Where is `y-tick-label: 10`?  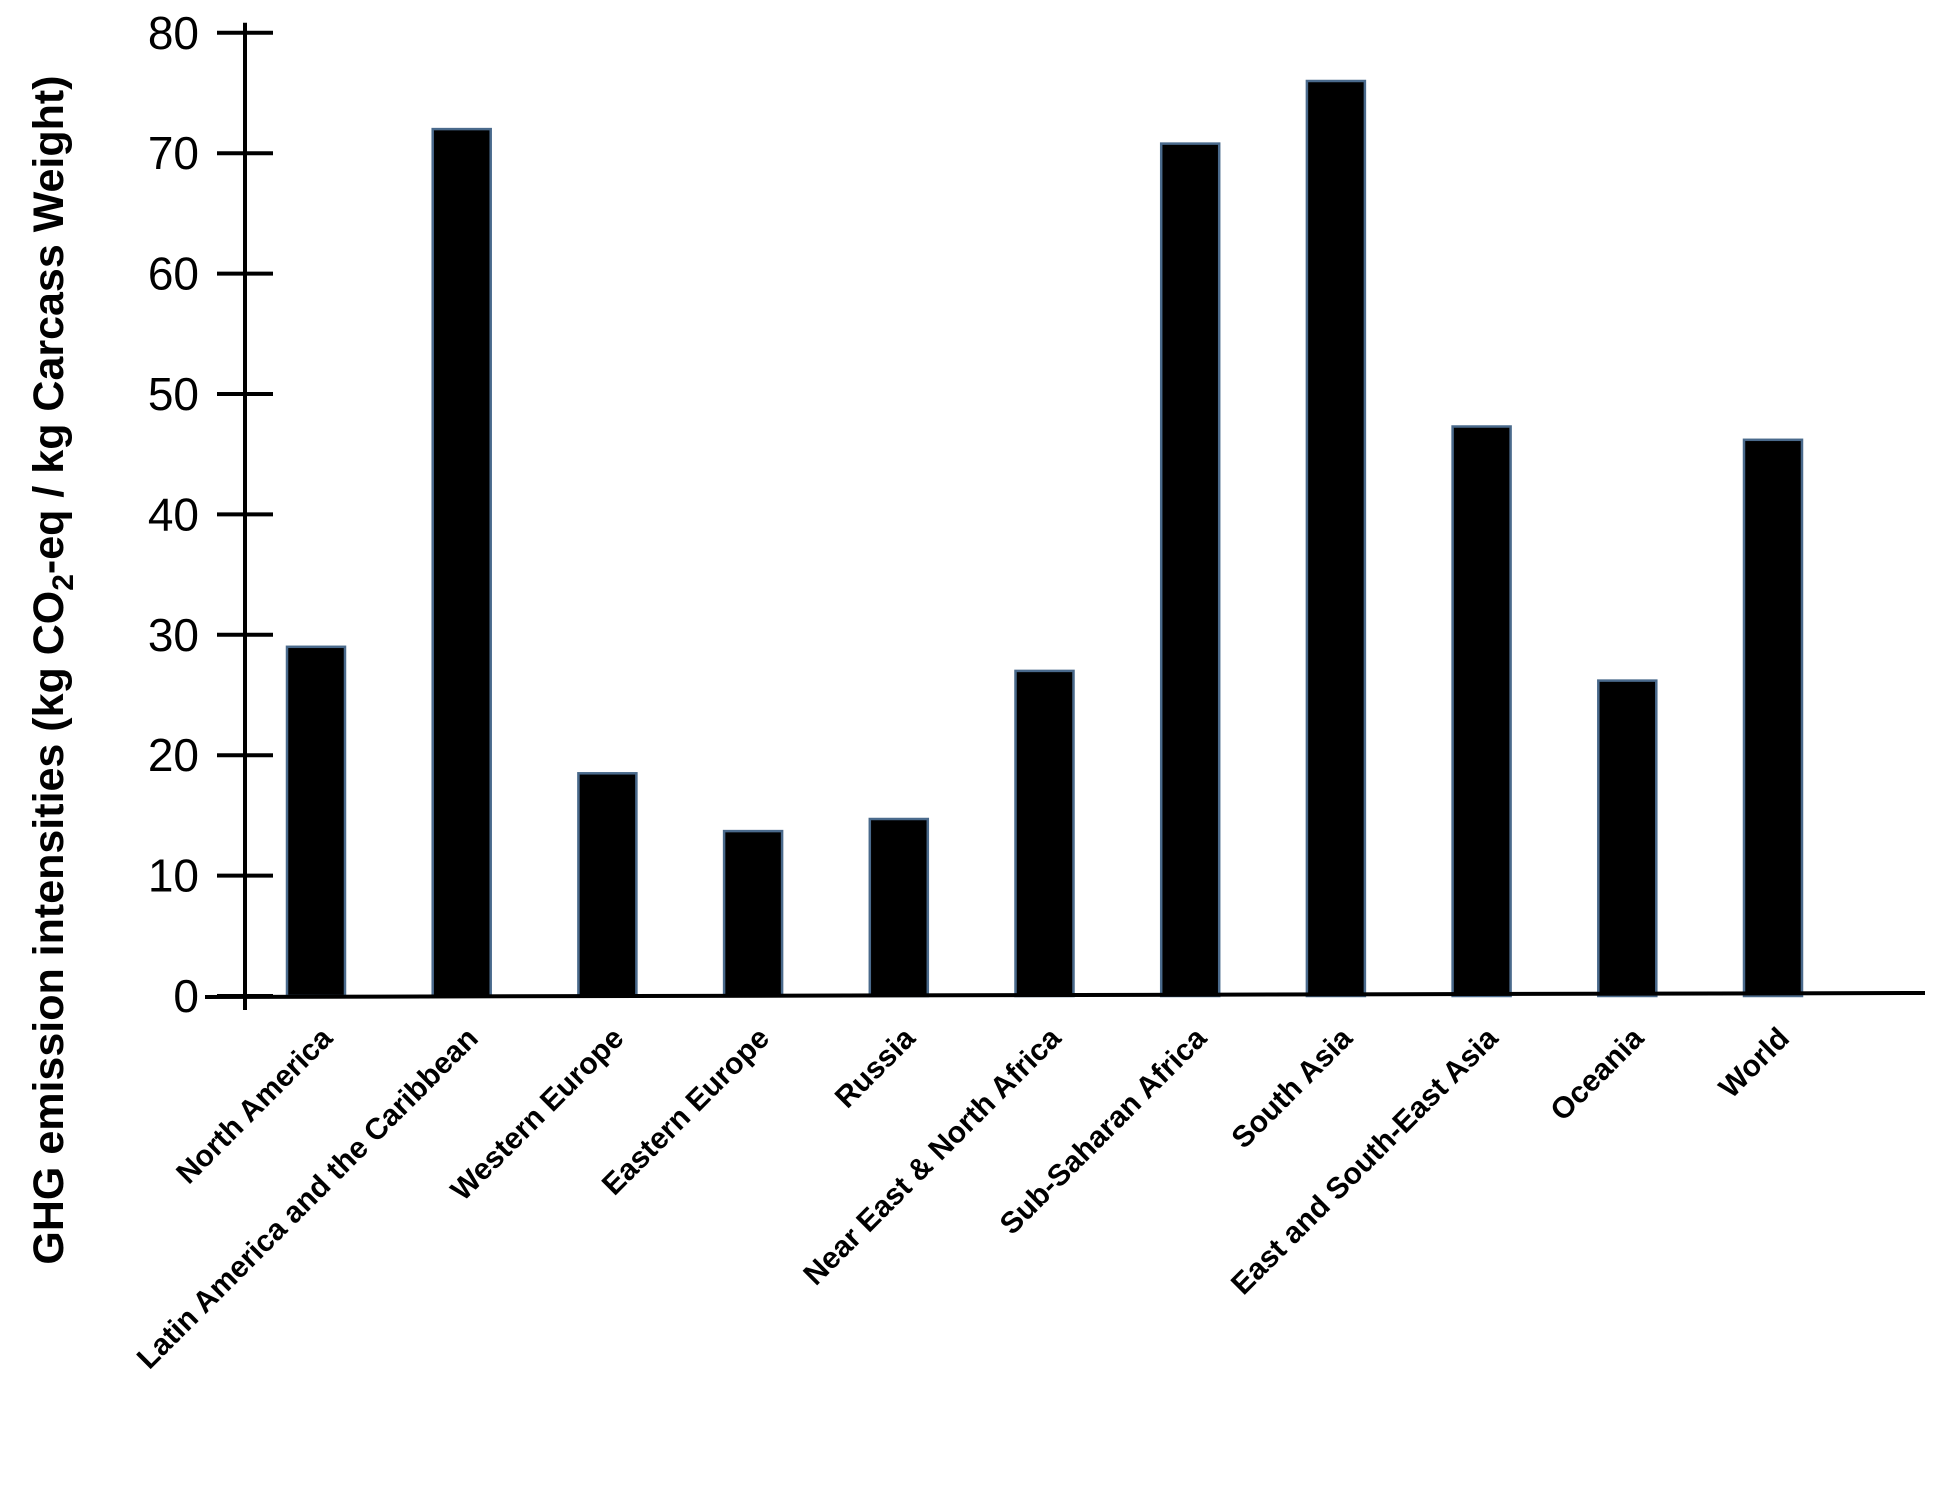 y-tick-label: 10 is located at coordinates (173, 876).